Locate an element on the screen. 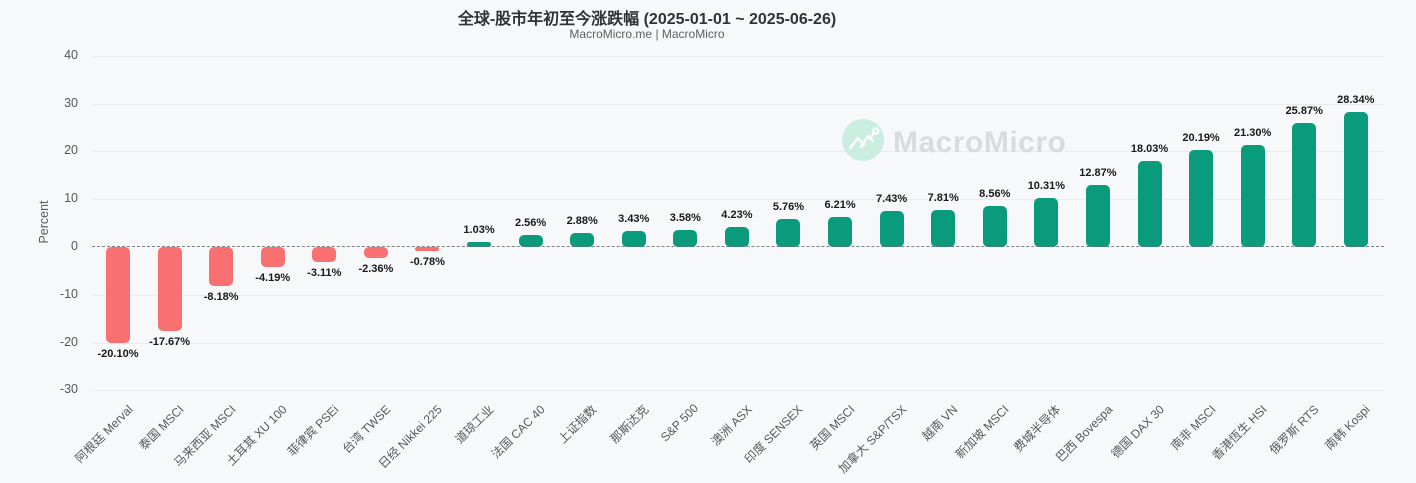 The height and width of the screenshot is (483, 1416). chart-title: 全球-股市年初至今涨跌幅 (2025-01-01 ~ 2025-06-26) is located at coordinates (647, 19).